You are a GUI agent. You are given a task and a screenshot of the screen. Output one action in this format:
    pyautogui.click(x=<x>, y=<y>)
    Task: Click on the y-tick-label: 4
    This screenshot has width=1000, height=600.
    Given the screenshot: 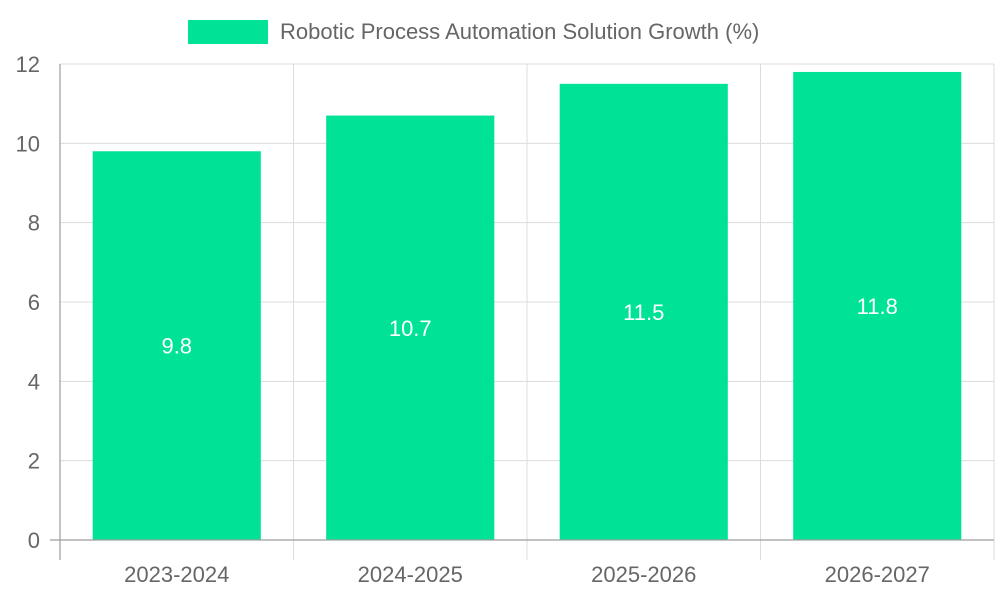 What is the action you would take?
    pyautogui.click(x=34, y=381)
    